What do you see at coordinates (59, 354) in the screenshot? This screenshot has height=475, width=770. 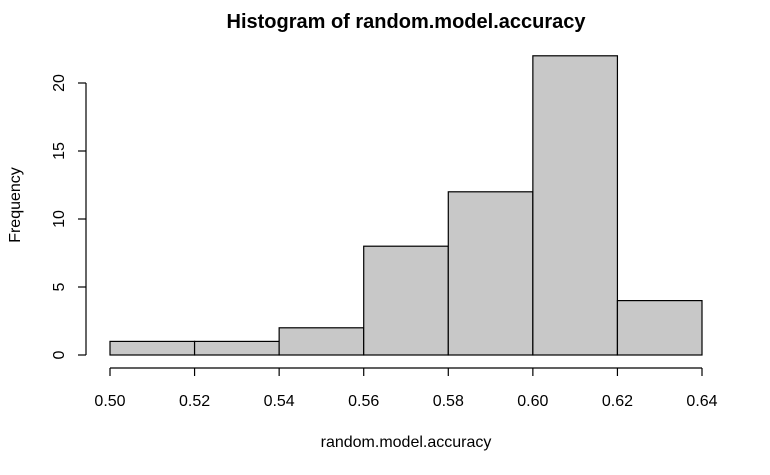 I see `y-tick-label: 0` at bounding box center [59, 354].